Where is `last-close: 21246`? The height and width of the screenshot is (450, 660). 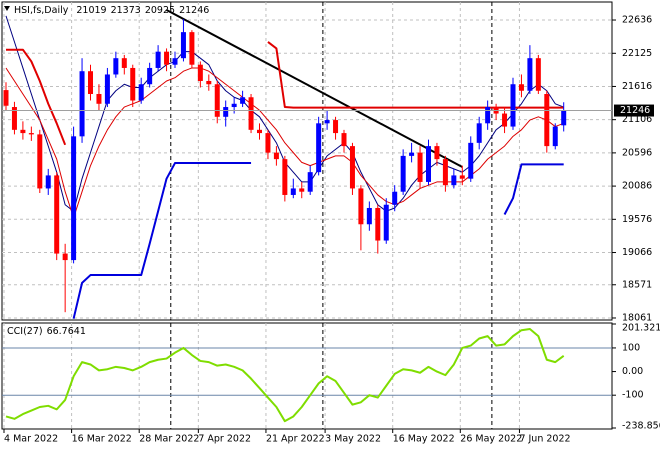 last-close: 21246 is located at coordinates (194, 10).